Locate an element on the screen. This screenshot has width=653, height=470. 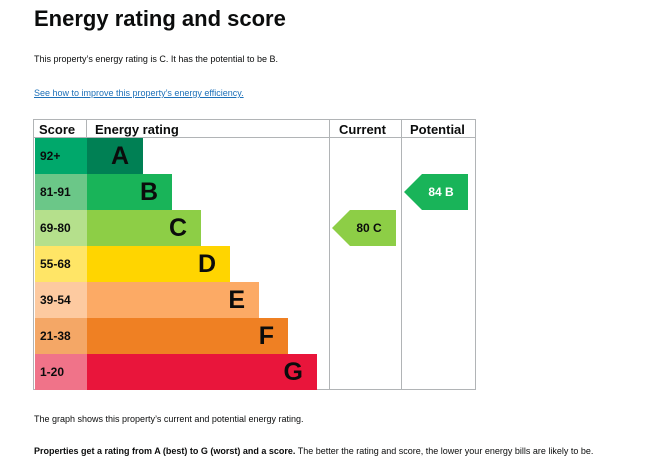
page-title: Energy rating and score is located at coordinates (160, 18).